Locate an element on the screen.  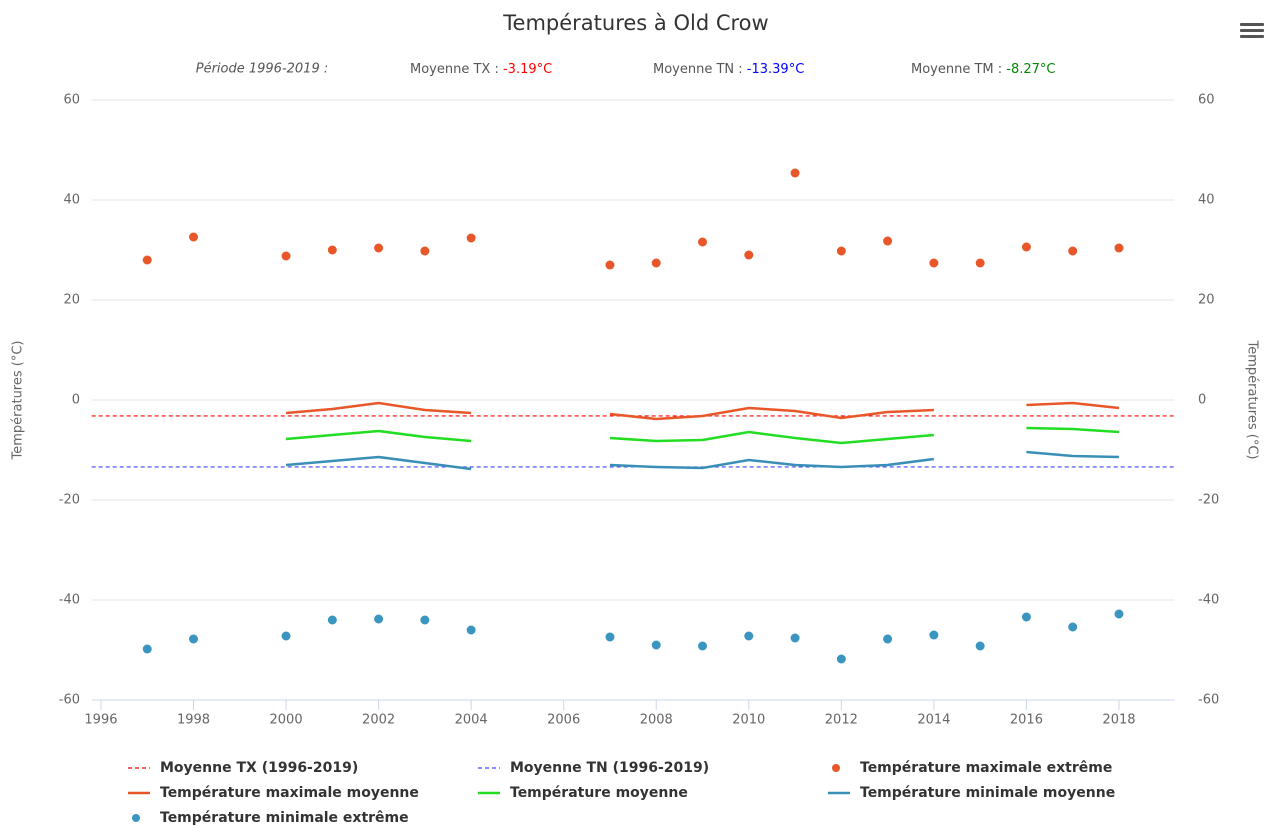
legend-item: Température moyenne is located at coordinates (583, 793).